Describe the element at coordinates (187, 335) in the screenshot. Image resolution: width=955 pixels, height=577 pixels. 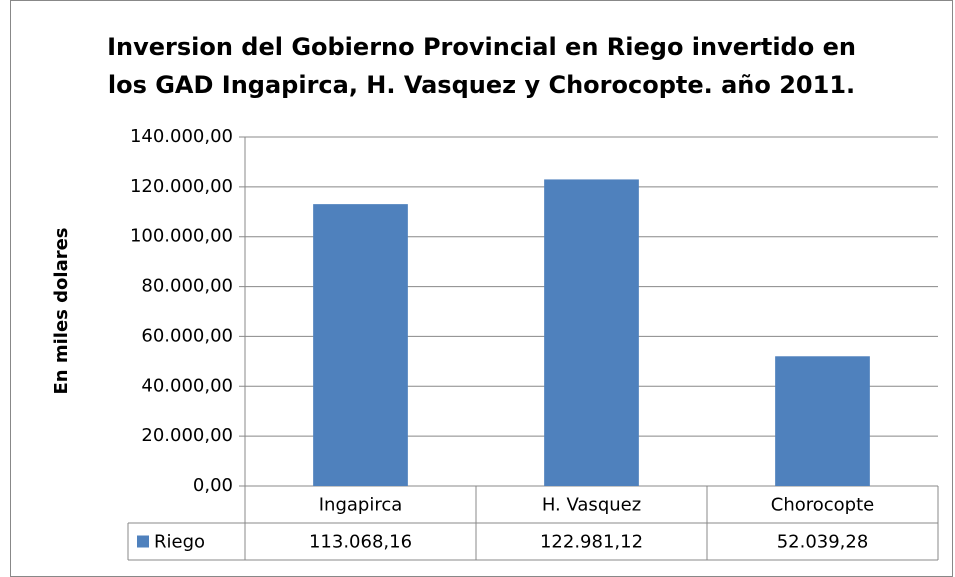
I see `y-tick-label: 60.000,00` at that location.